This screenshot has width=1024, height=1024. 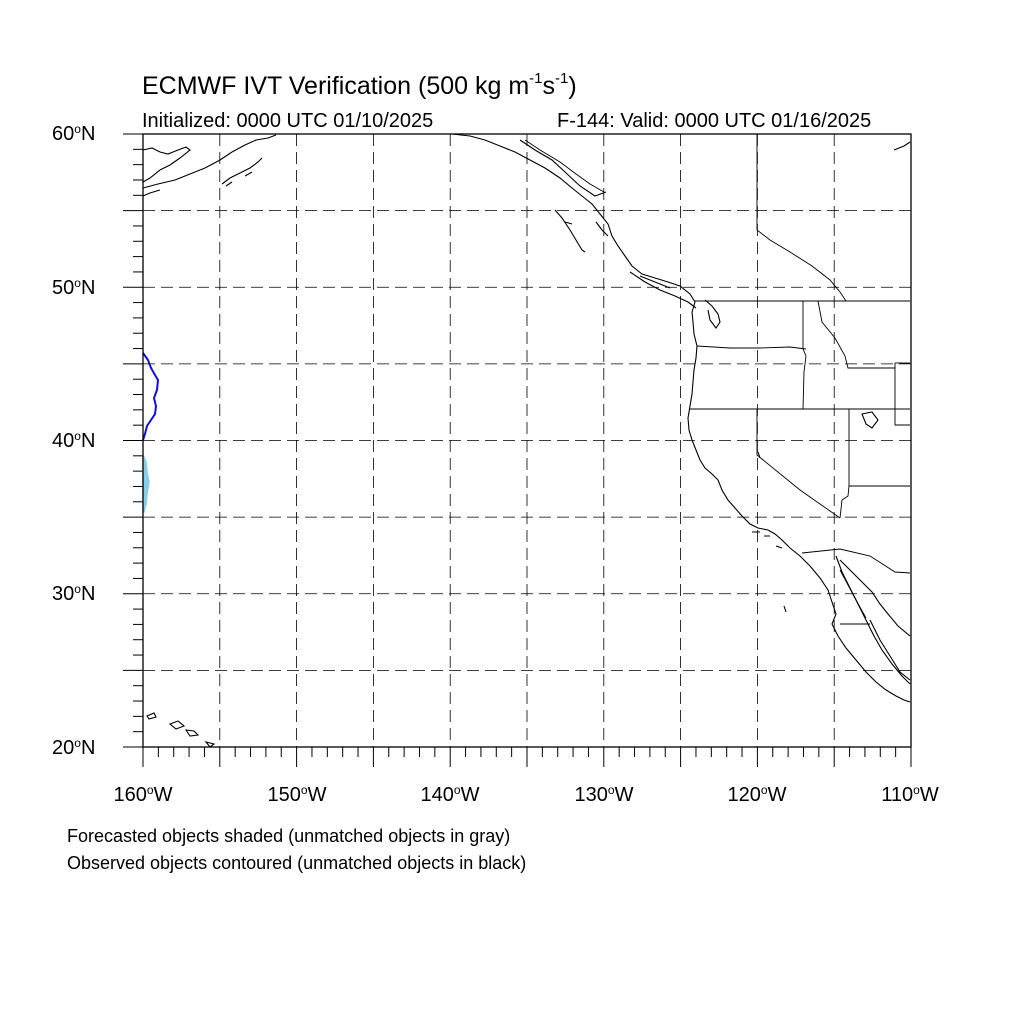 I want to click on lon-label-150: 150oW, so click(x=297, y=794).